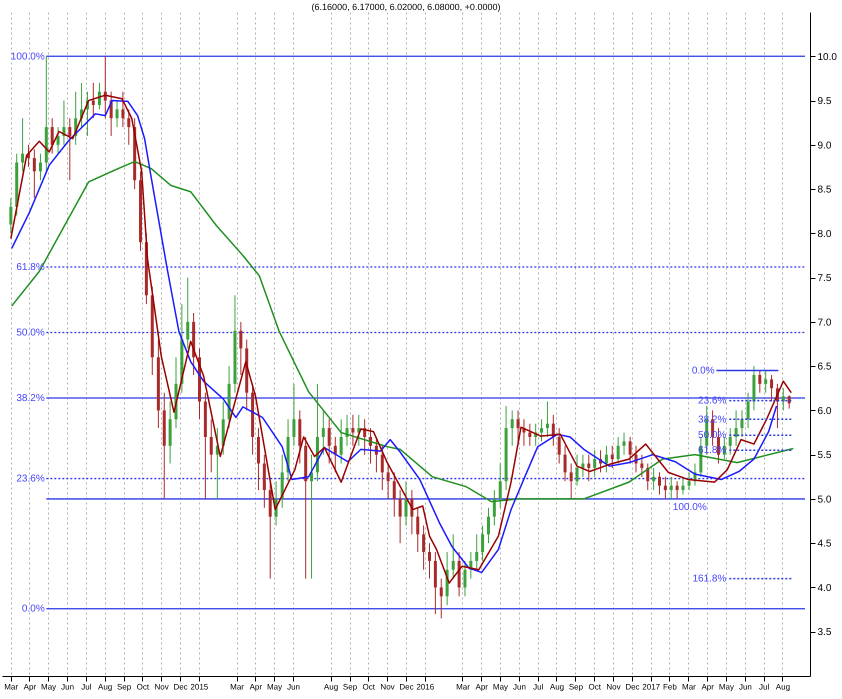 The width and height of the screenshot is (842, 699). I want to click on y-tick-label: 6.0, so click(825, 411).